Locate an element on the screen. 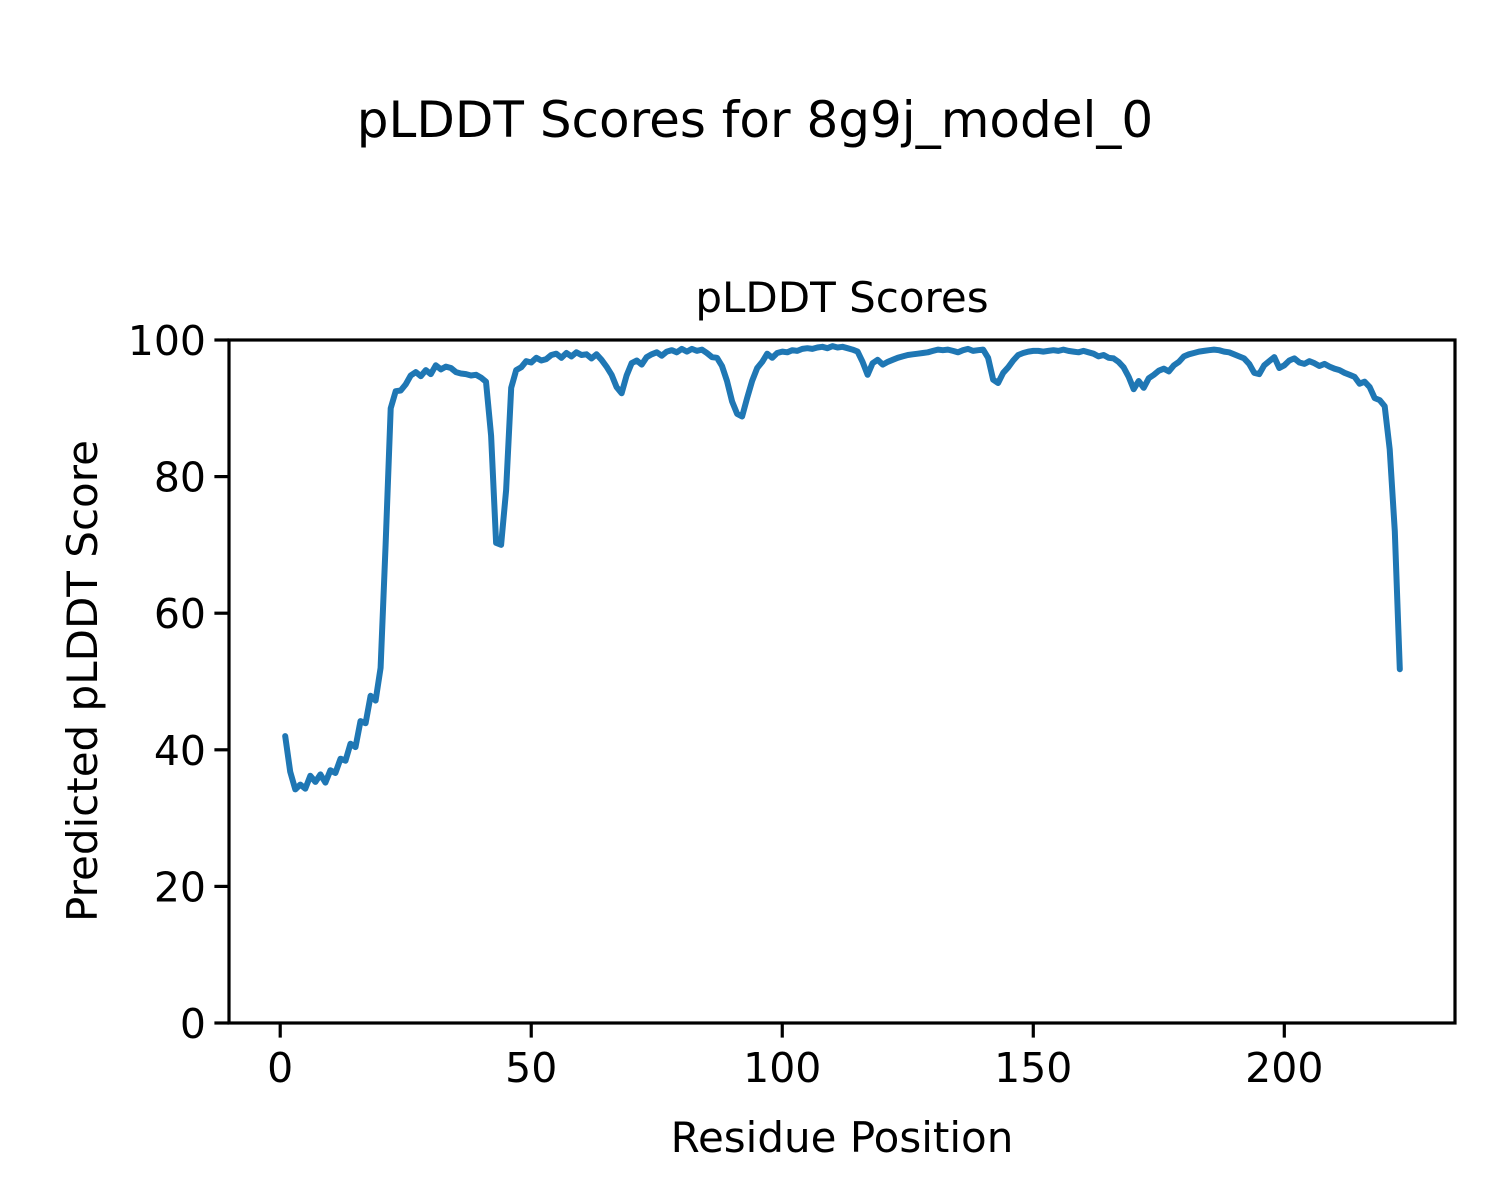  figure-title: pLDDT Scores for 8g9j_model_0 is located at coordinates (755, 120).